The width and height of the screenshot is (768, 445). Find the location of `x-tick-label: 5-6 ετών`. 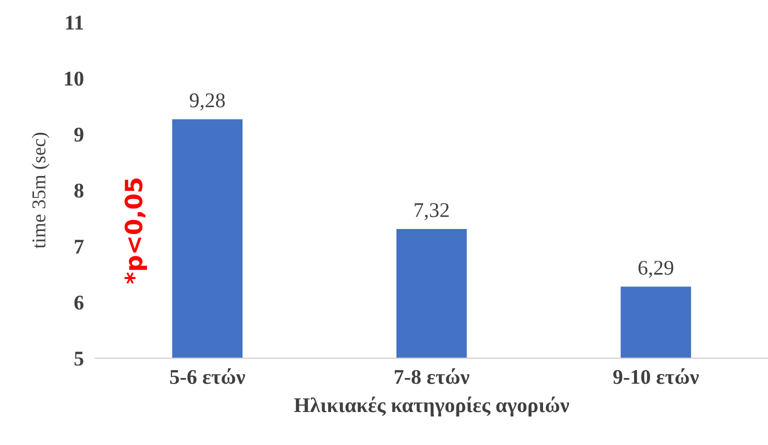

x-tick-label: 5-6 ετών is located at coordinates (208, 376).